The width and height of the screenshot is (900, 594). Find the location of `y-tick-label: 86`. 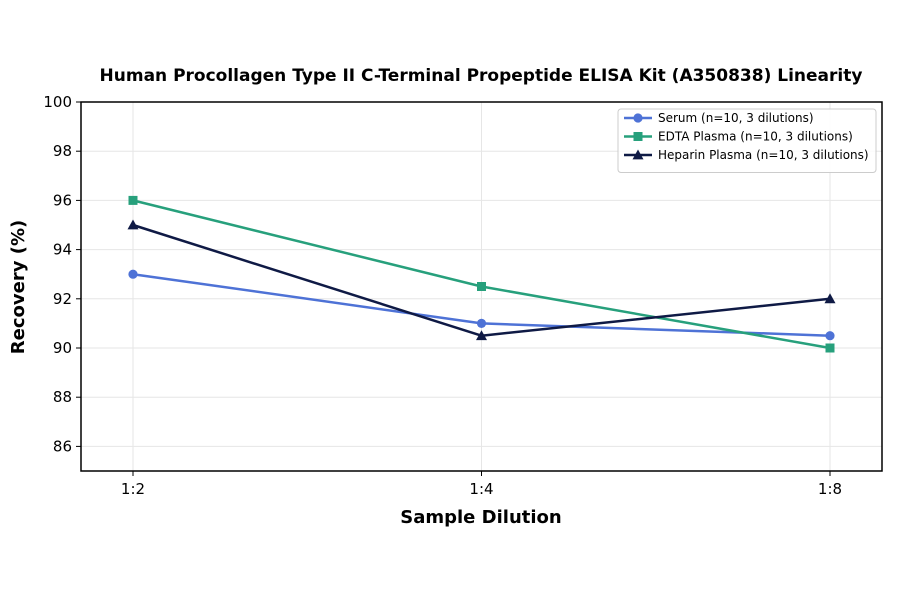

y-tick-label: 86 is located at coordinates (62, 446).